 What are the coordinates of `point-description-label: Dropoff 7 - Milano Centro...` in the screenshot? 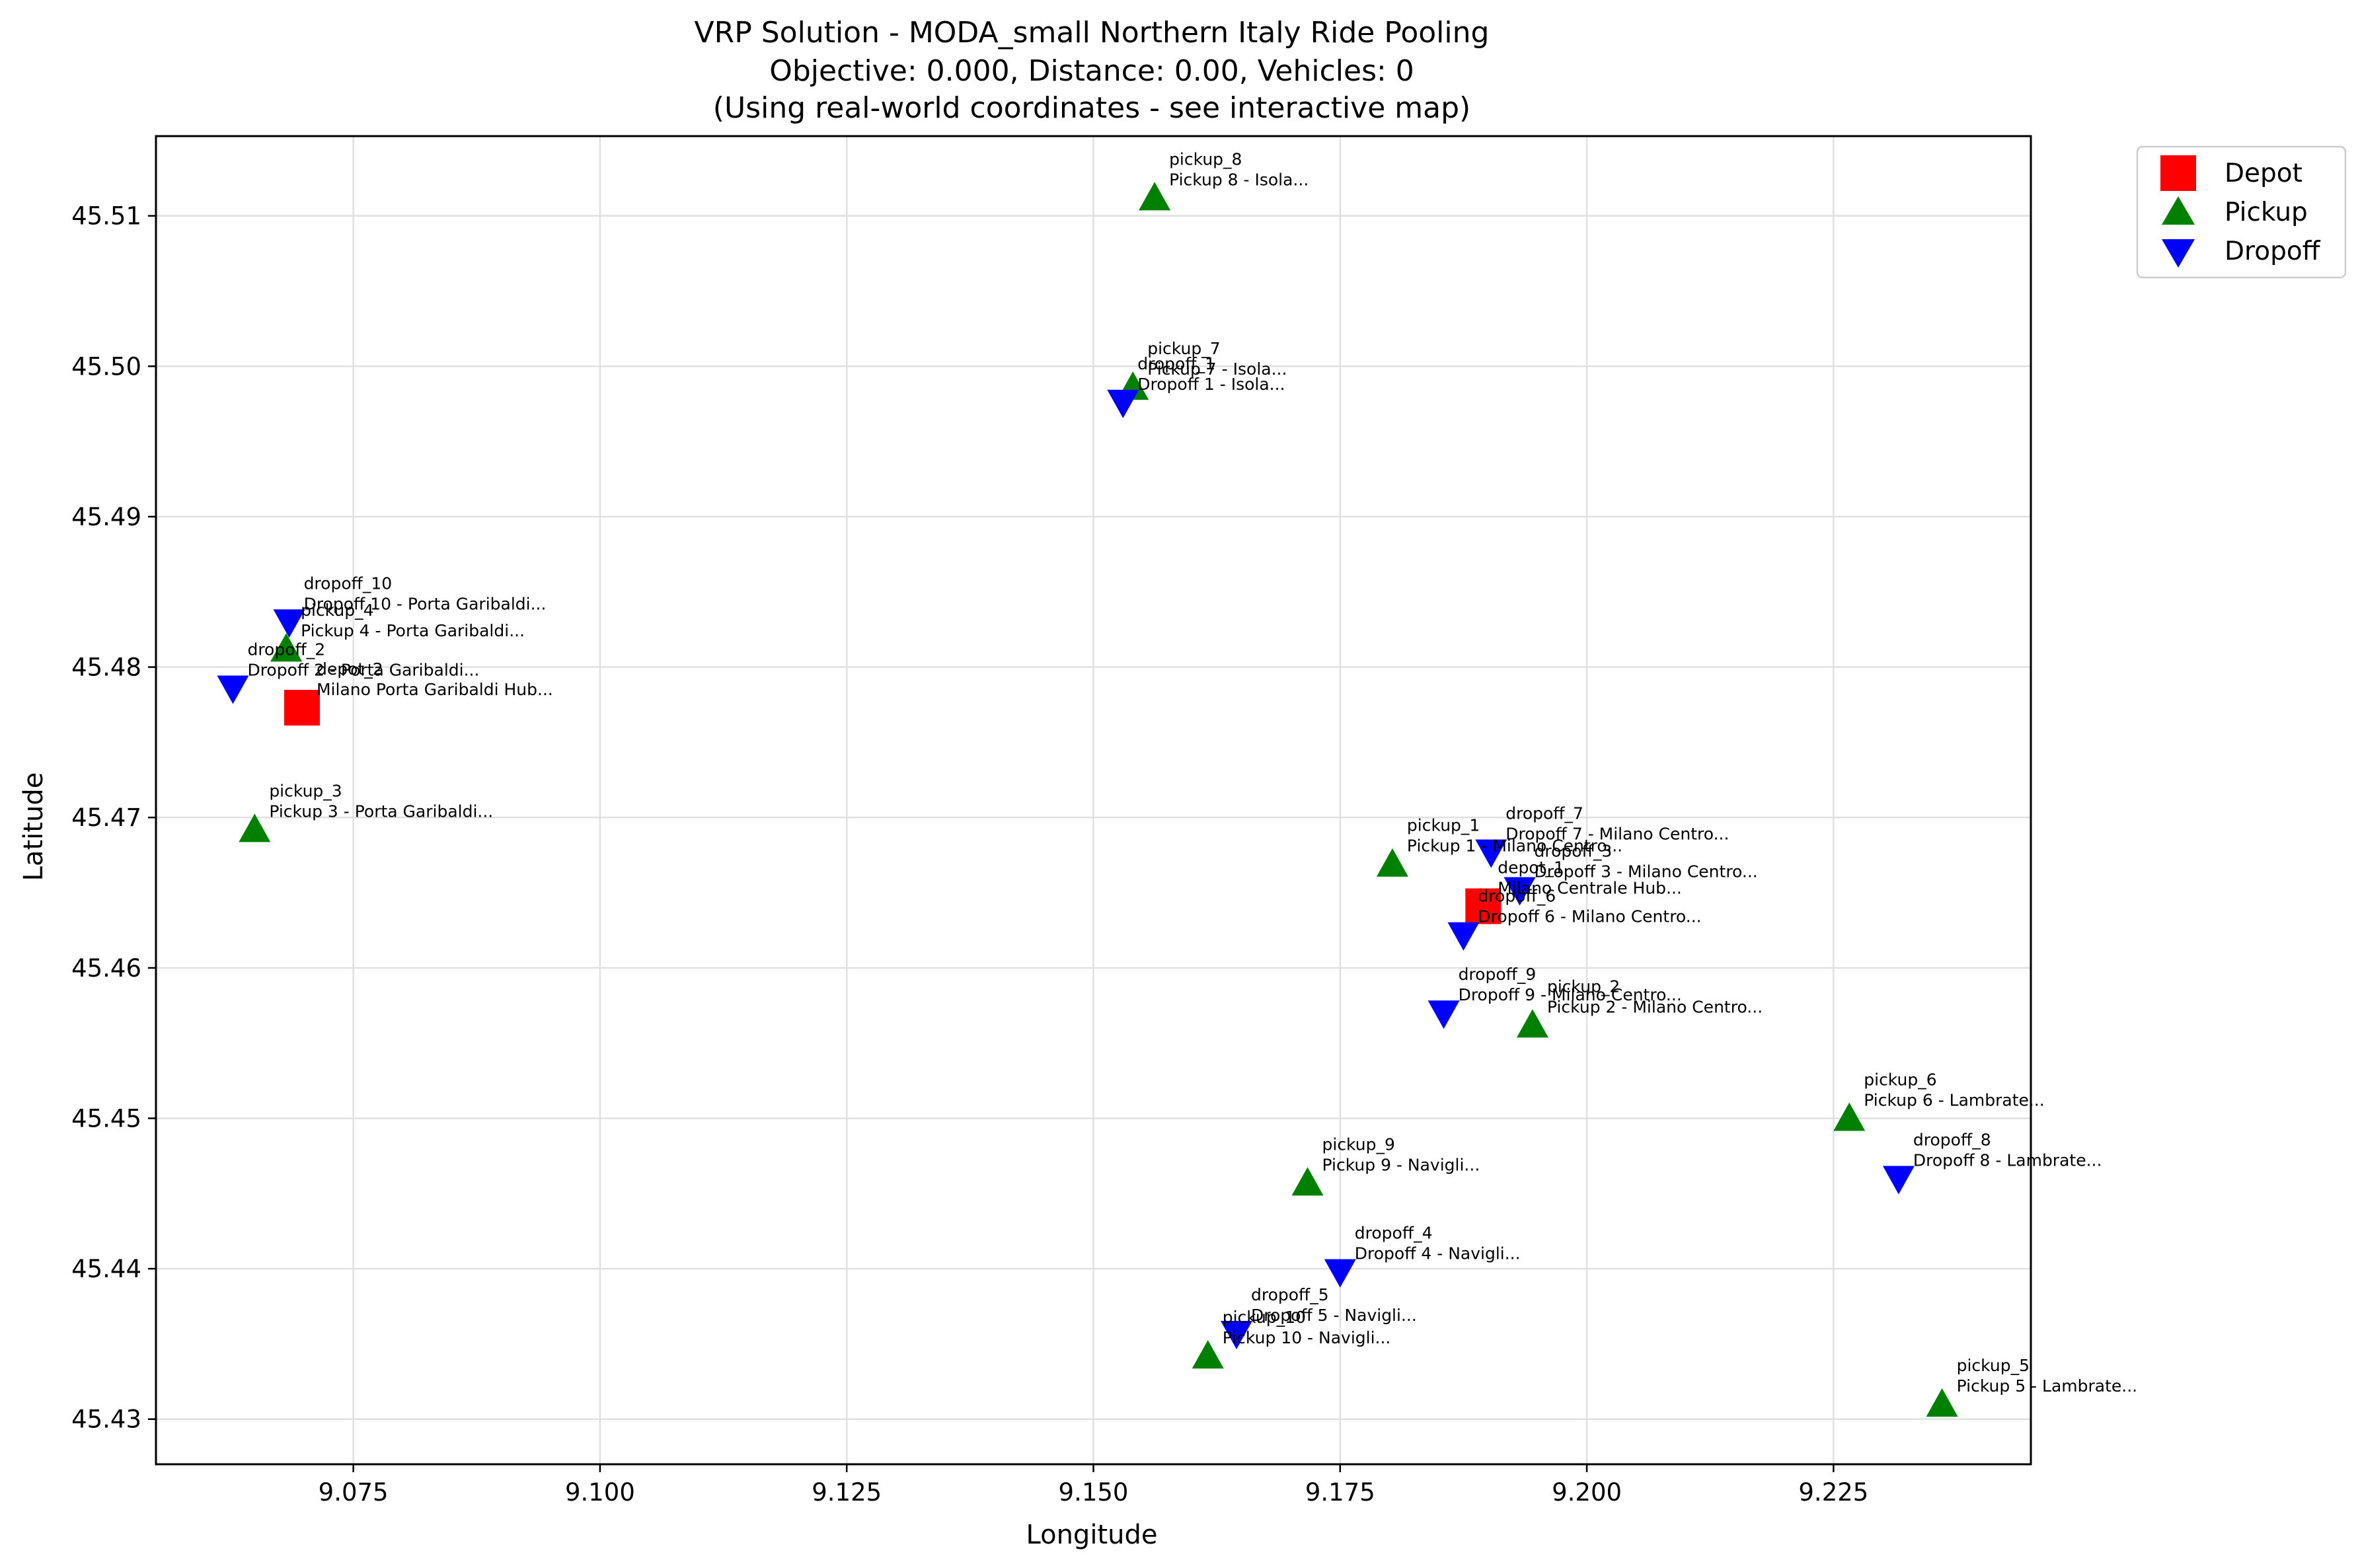 It's located at (1617, 835).